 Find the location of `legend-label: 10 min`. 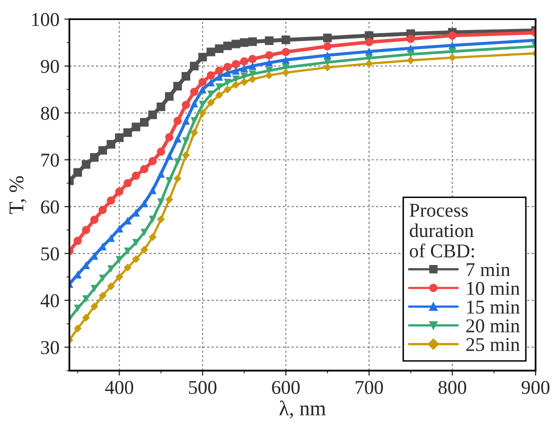

legend-label: 10 min is located at coordinates (493, 288).